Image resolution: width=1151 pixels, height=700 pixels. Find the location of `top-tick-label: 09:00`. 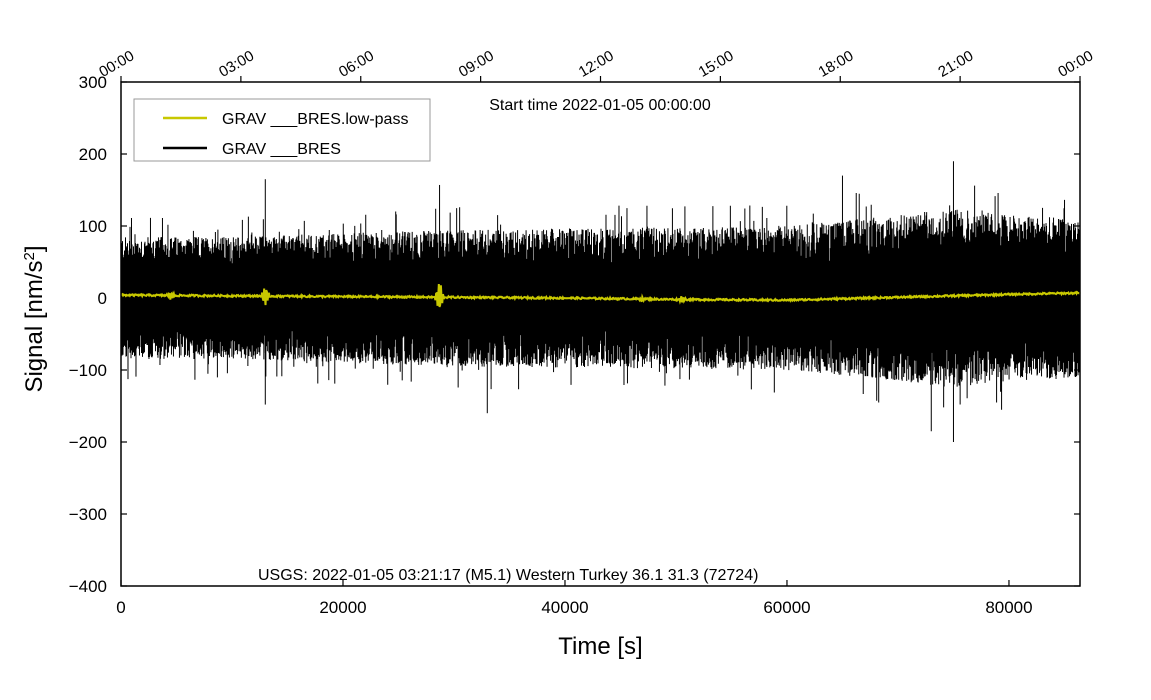

top-tick-label: 09:00 is located at coordinates (476, 63).